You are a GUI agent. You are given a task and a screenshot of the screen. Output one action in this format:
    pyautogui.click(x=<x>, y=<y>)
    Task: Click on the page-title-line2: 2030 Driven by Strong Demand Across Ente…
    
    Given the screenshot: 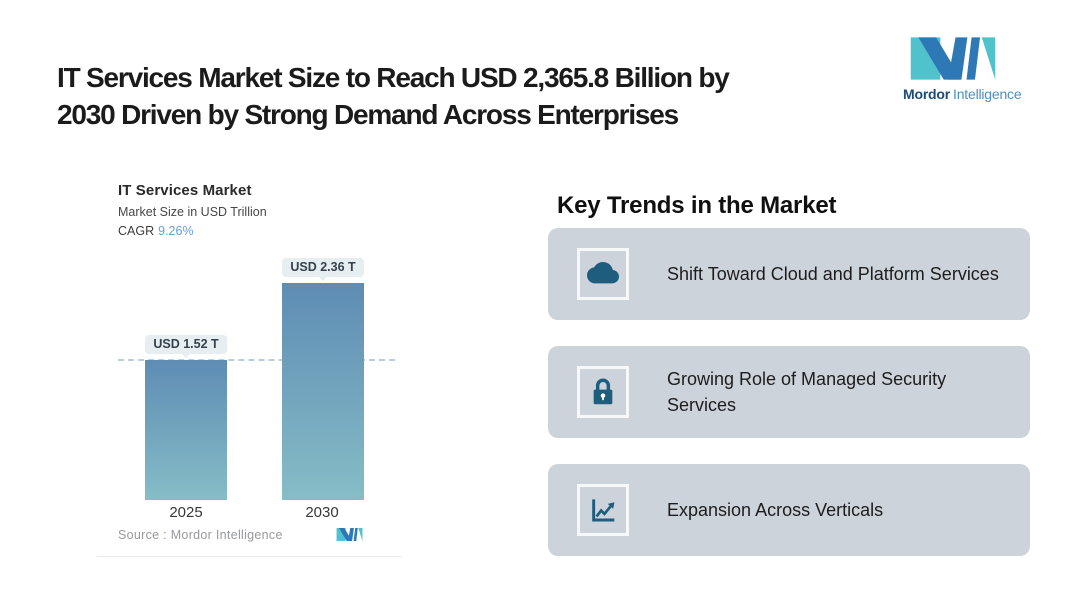 What is the action you would take?
    pyautogui.click(x=368, y=114)
    